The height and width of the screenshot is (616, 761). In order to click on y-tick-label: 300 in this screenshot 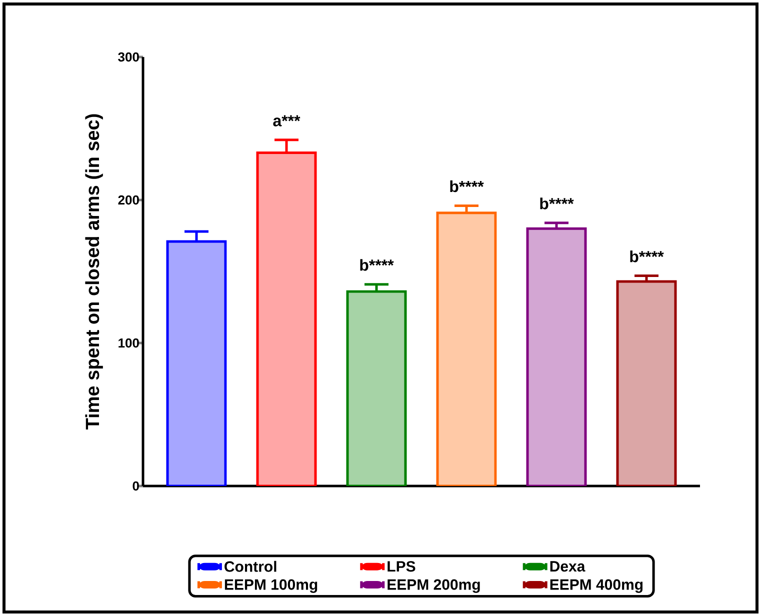, I will do `click(128, 57)`.